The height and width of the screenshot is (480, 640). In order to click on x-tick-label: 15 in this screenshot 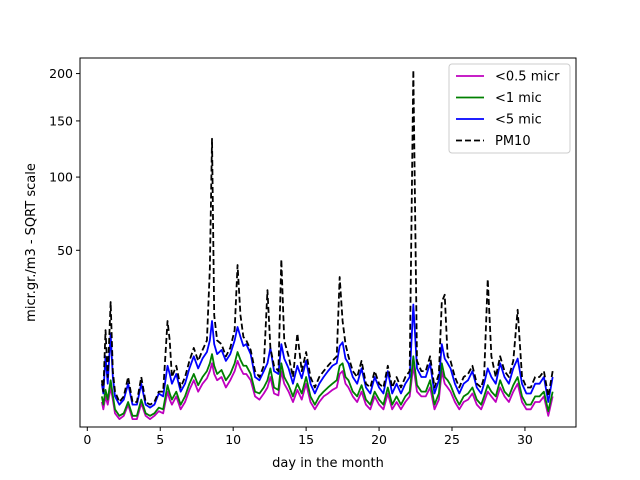, I will do `click(306, 439)`.